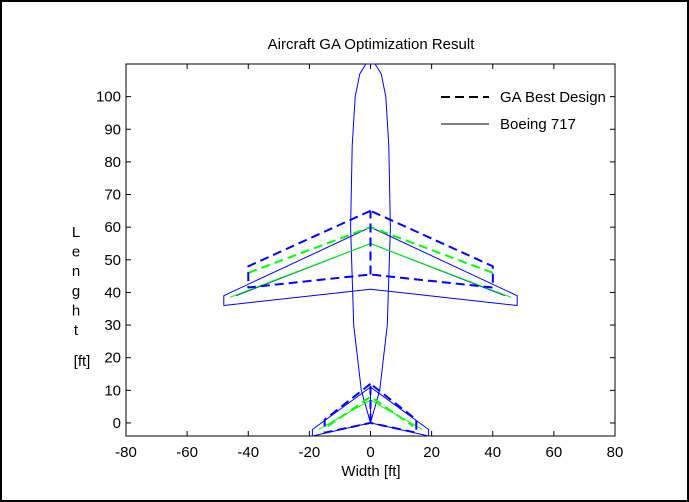  What do you see at coordinates (300, 270) in the screenshot?
I see `series-line-wing-mid-left` at bounding box center [300, 270].